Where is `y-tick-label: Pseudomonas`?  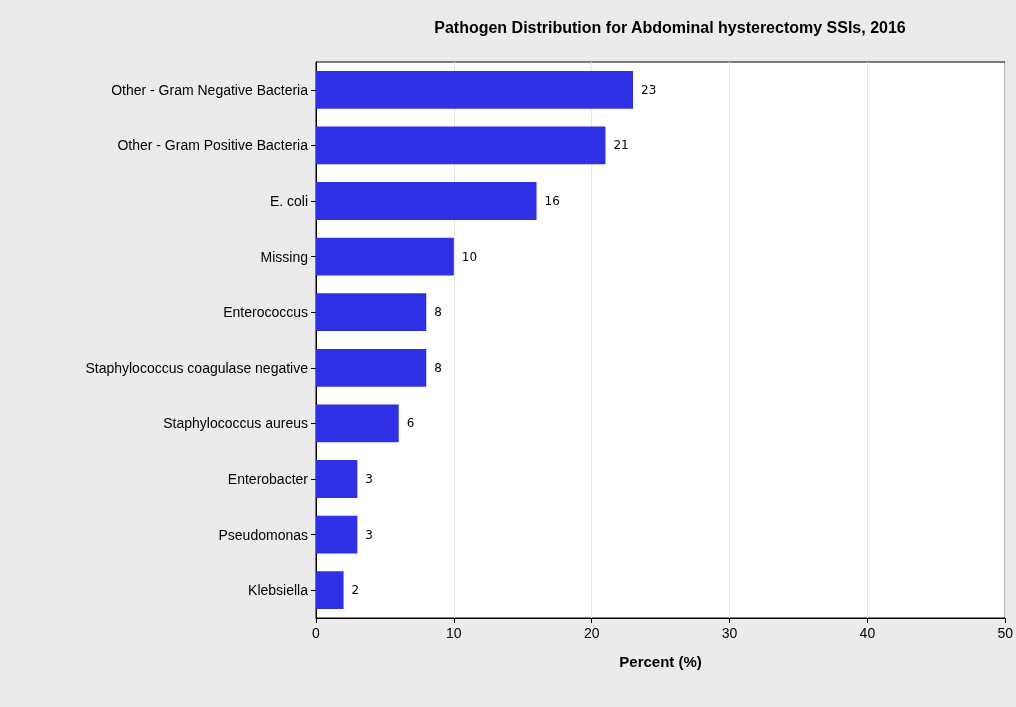
y-tick-label: Pseudomonas is located at coordinates (263, 534).